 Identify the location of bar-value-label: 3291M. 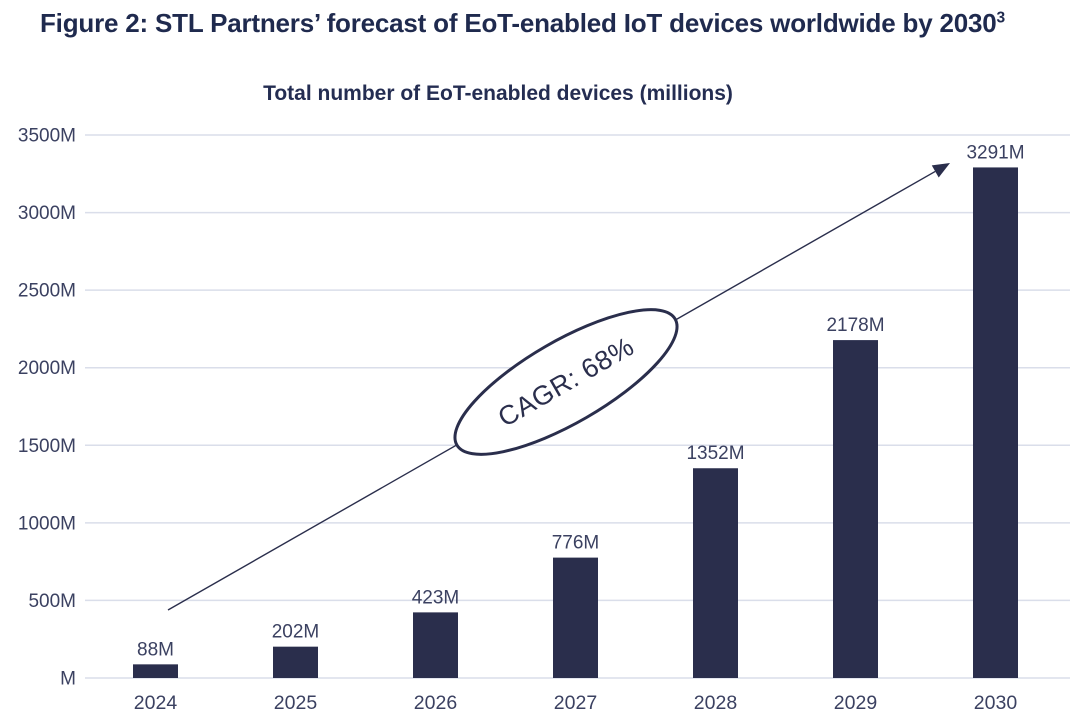
(995, 152).